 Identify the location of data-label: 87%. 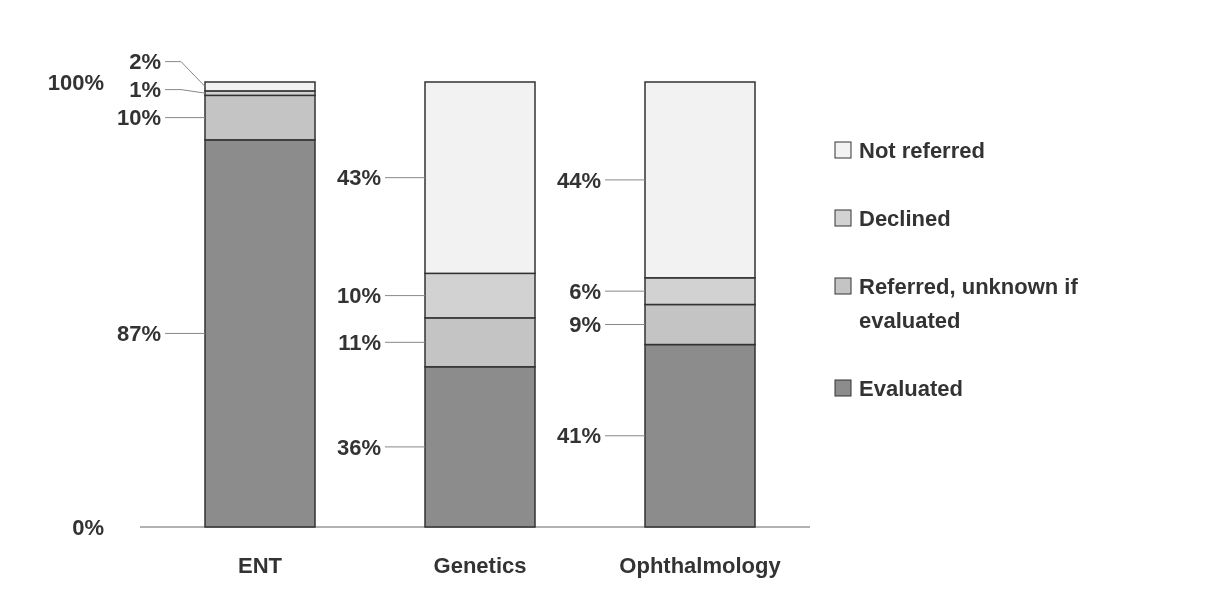
(138, 334).